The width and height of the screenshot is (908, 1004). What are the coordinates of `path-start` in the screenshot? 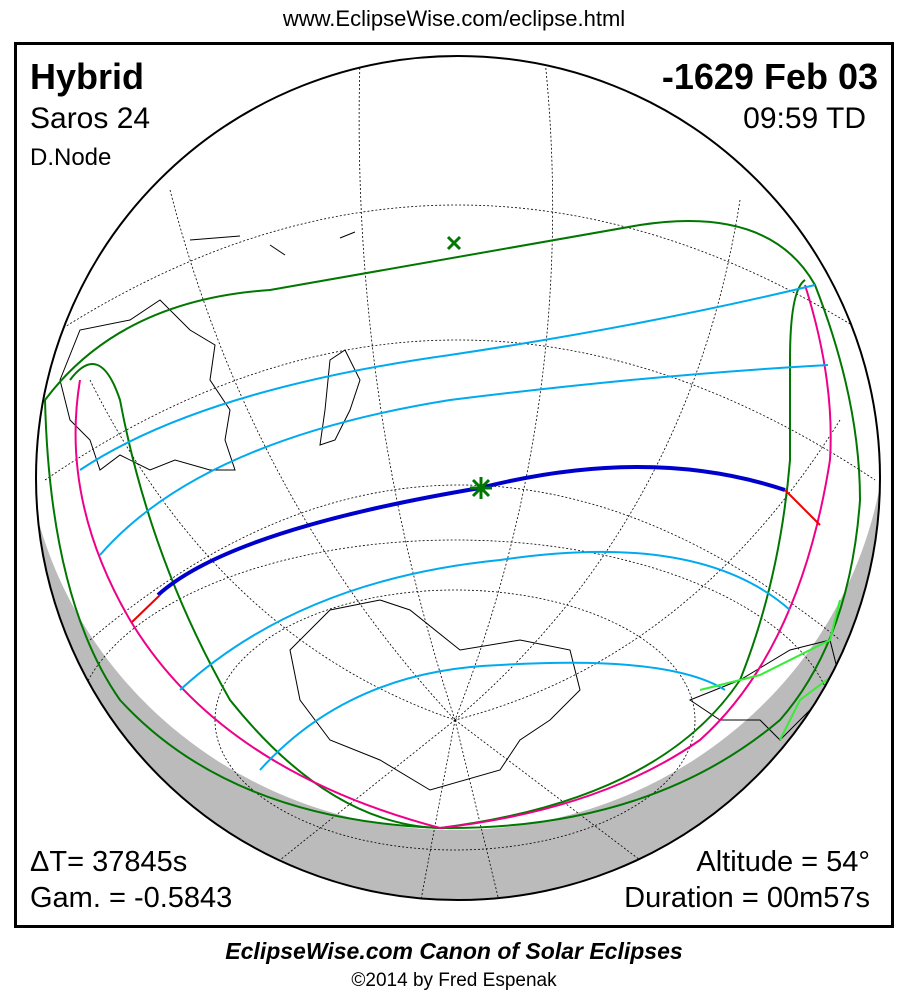 It's located at (146, 608).